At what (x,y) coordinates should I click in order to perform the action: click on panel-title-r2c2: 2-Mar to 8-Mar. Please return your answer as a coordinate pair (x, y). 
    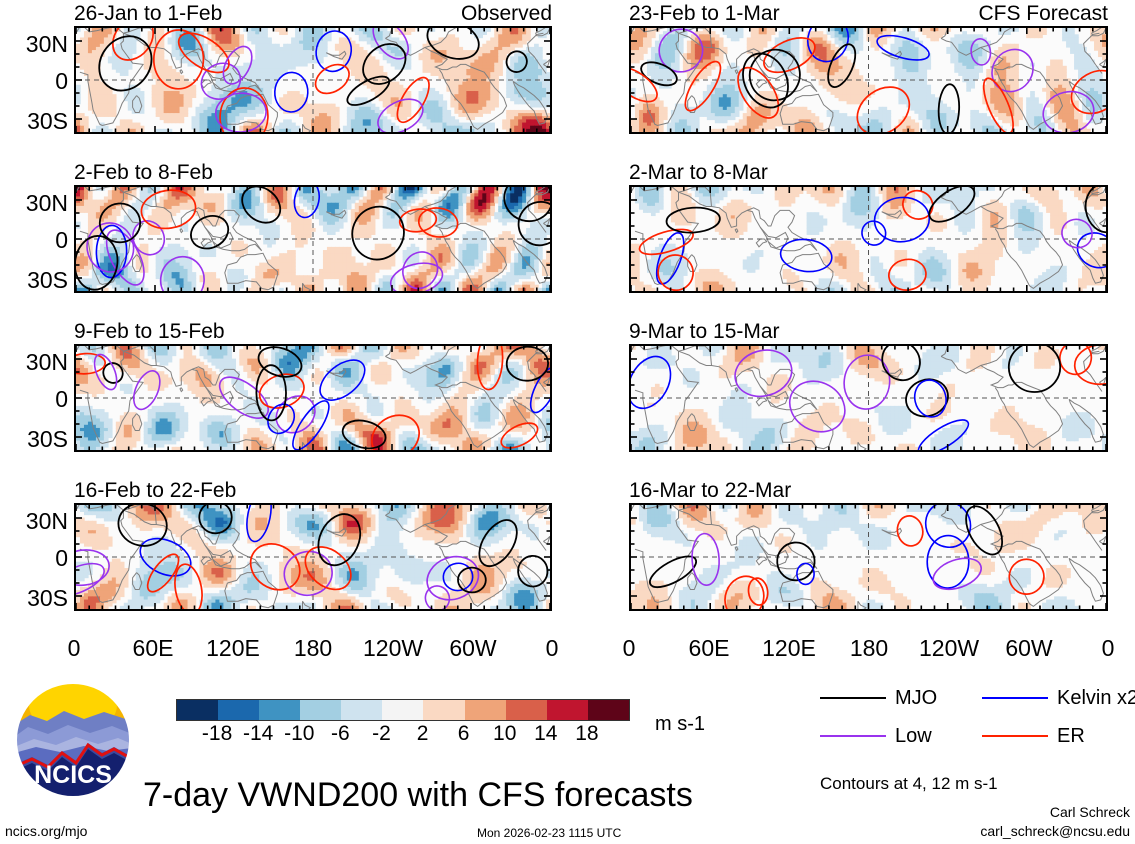
    Looking at the image, I should click on (698, 172).